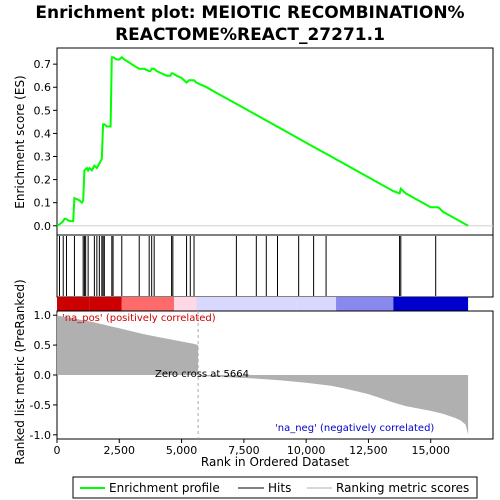 The image size is (500, 500). I want to click on x-tick-label: 2,500, so click(120, 450).